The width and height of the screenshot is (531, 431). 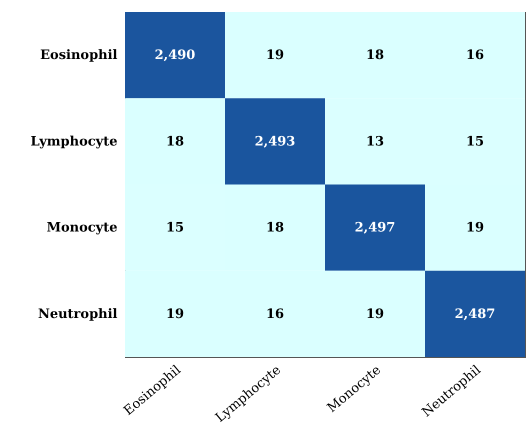 What do you see at coordinates (275, 142) in the screenshot?
I see `data-label: 2,493` at bounding box center [275, 142].